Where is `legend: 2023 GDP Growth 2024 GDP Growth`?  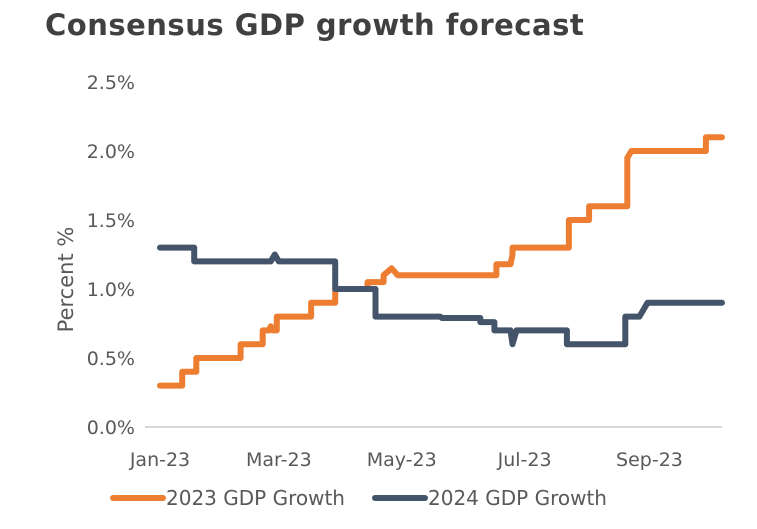
legend: 2023 GDP Growth 2024 GDP Growth is located at coordinates (358, 498).